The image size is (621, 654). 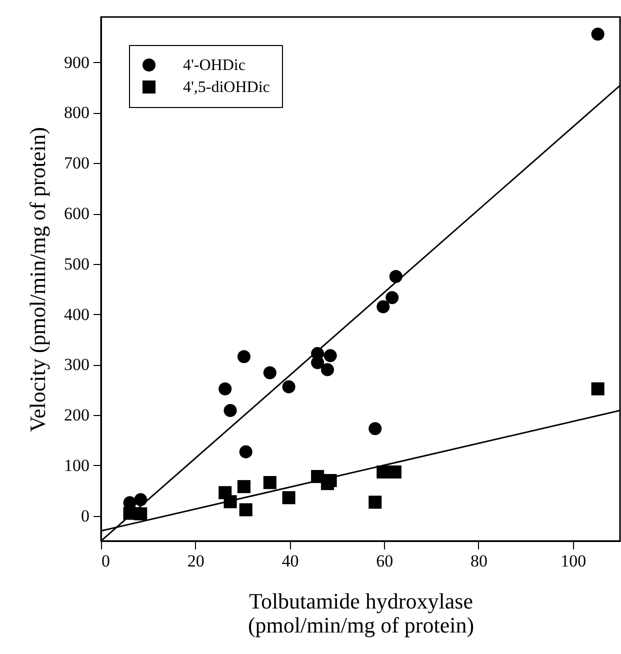 What do you see at coordinates (37, 279) in the screenshot?
I see `y-axis-title: Velocity (pmol/min/mg of protein)` at bounding box center [37, 279].